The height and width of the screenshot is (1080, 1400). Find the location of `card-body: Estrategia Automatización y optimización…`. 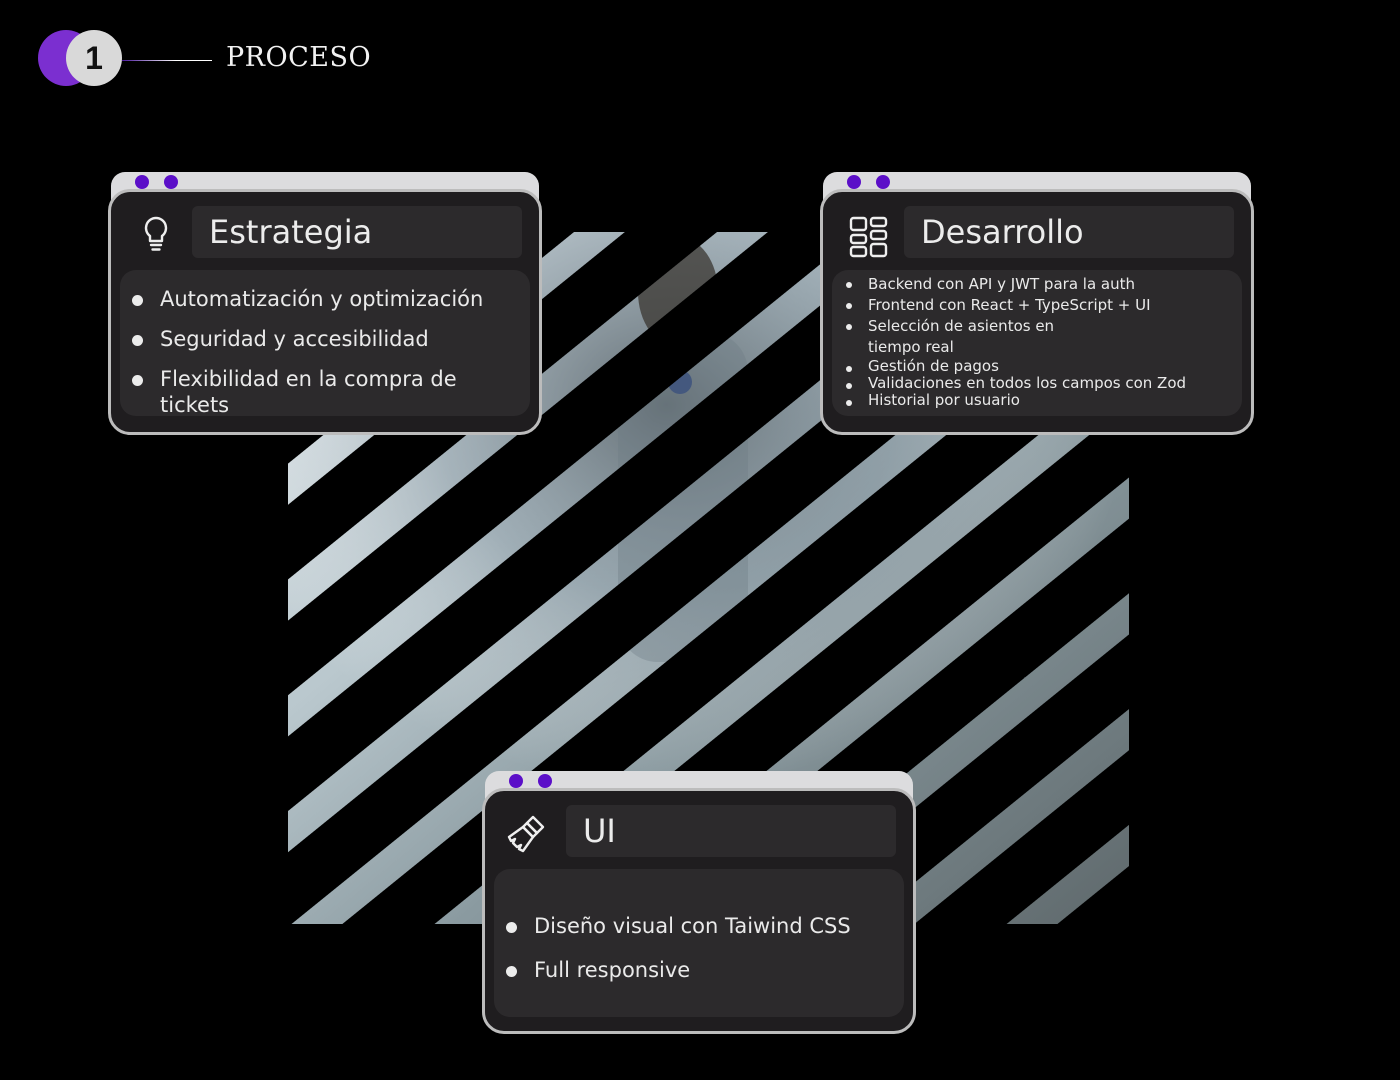

card-body: Estrategia Automatización y optimización… is located at coordinates (325, 312).